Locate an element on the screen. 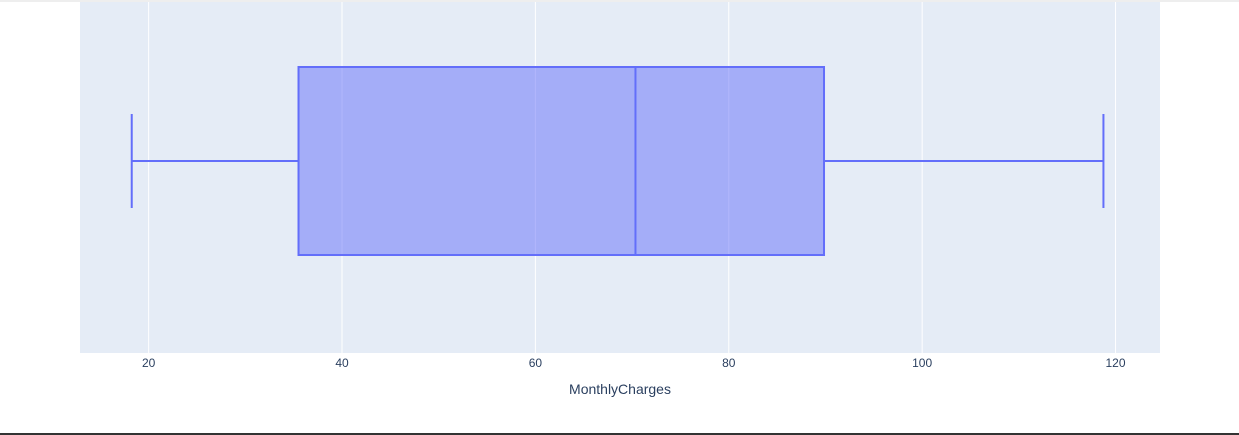 The height and width of the screenshot is (435, 1239). top-border is located at coordinates (619, 1).